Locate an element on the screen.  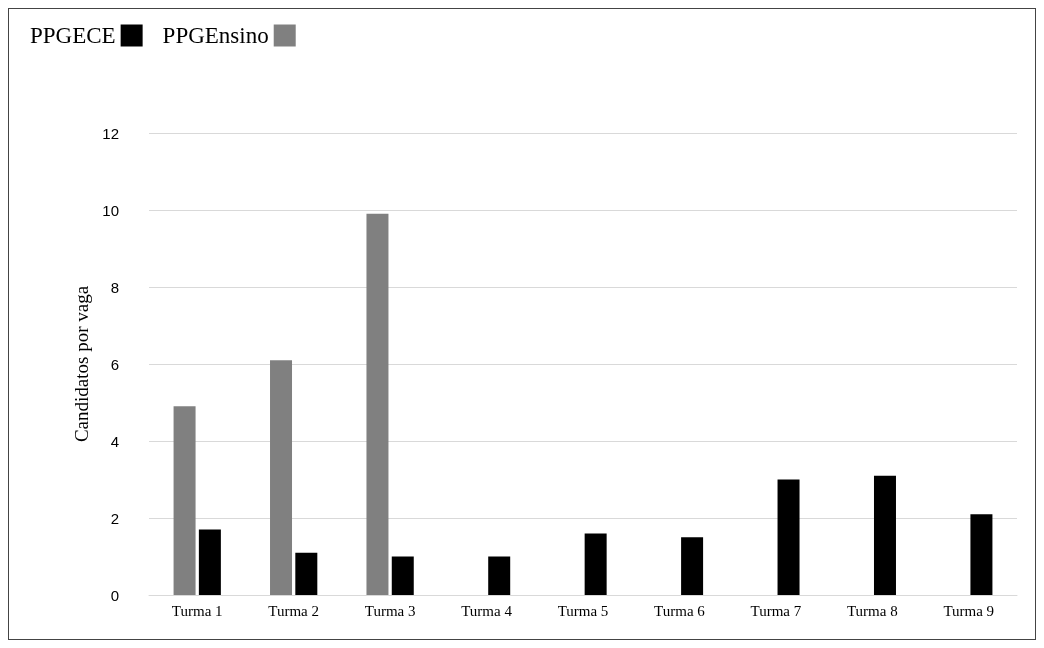
x-tick-label: Turma 4 is located at coordinates (487, 610).